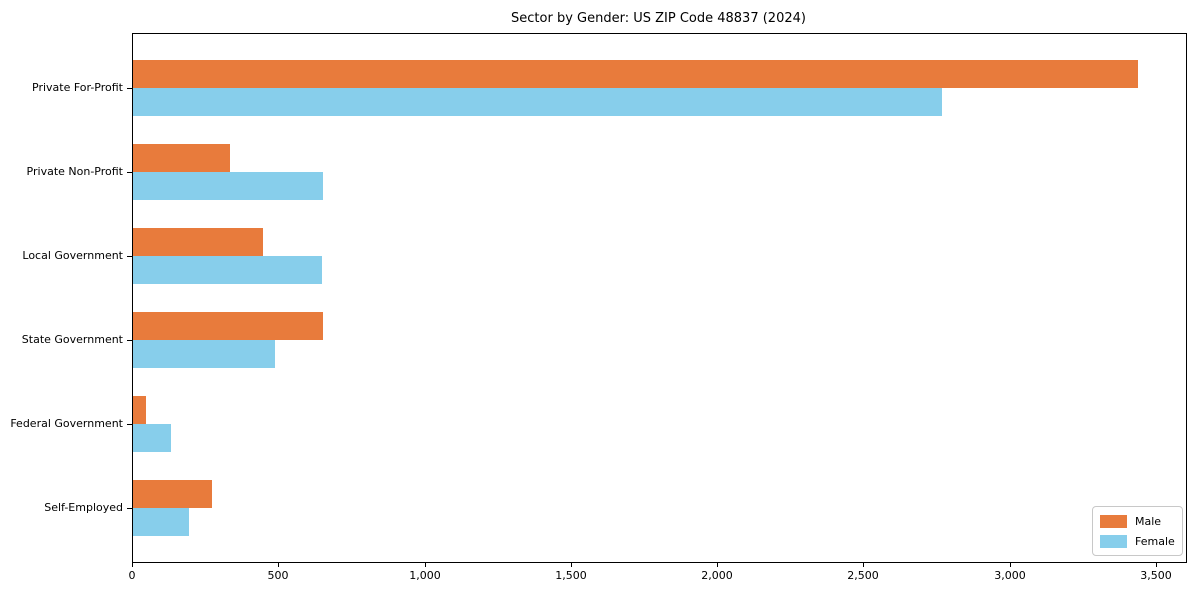 Image resolution: width=1200 pixels, height=600 pixels. I want to click on x-tick-label-3000: 3,000, so click(1010, 575).